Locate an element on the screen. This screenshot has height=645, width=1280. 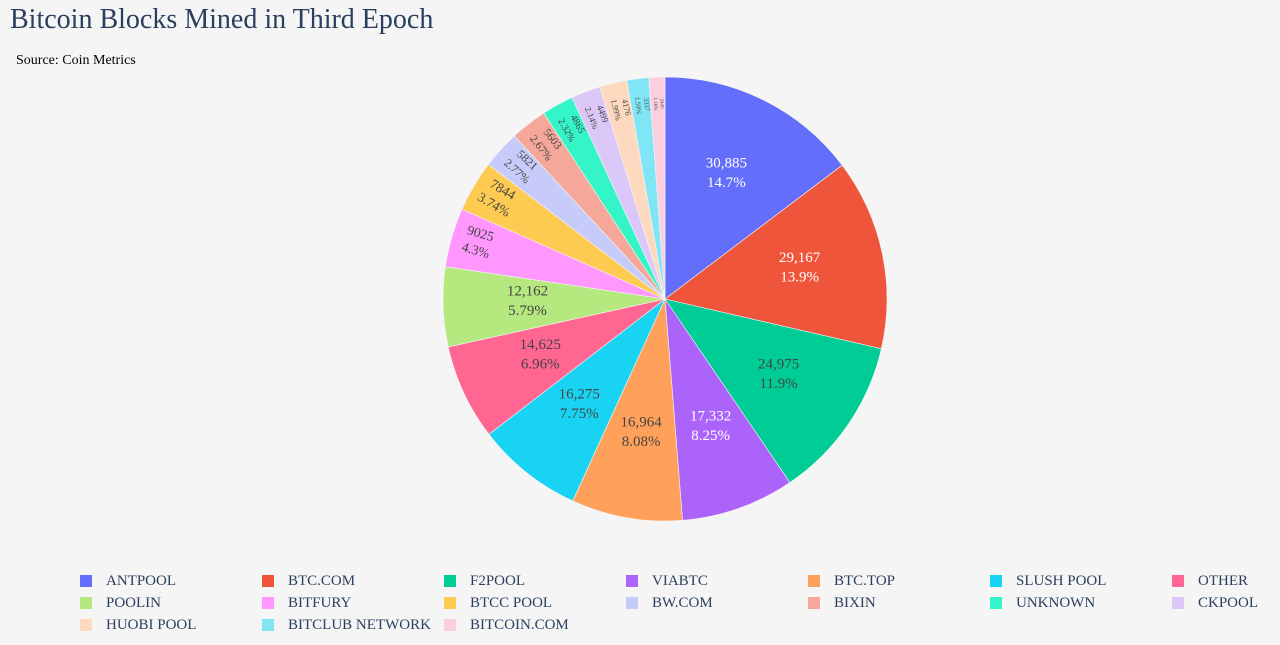
slice-percent-label: 11.9% is located at coordinates (779, 384).